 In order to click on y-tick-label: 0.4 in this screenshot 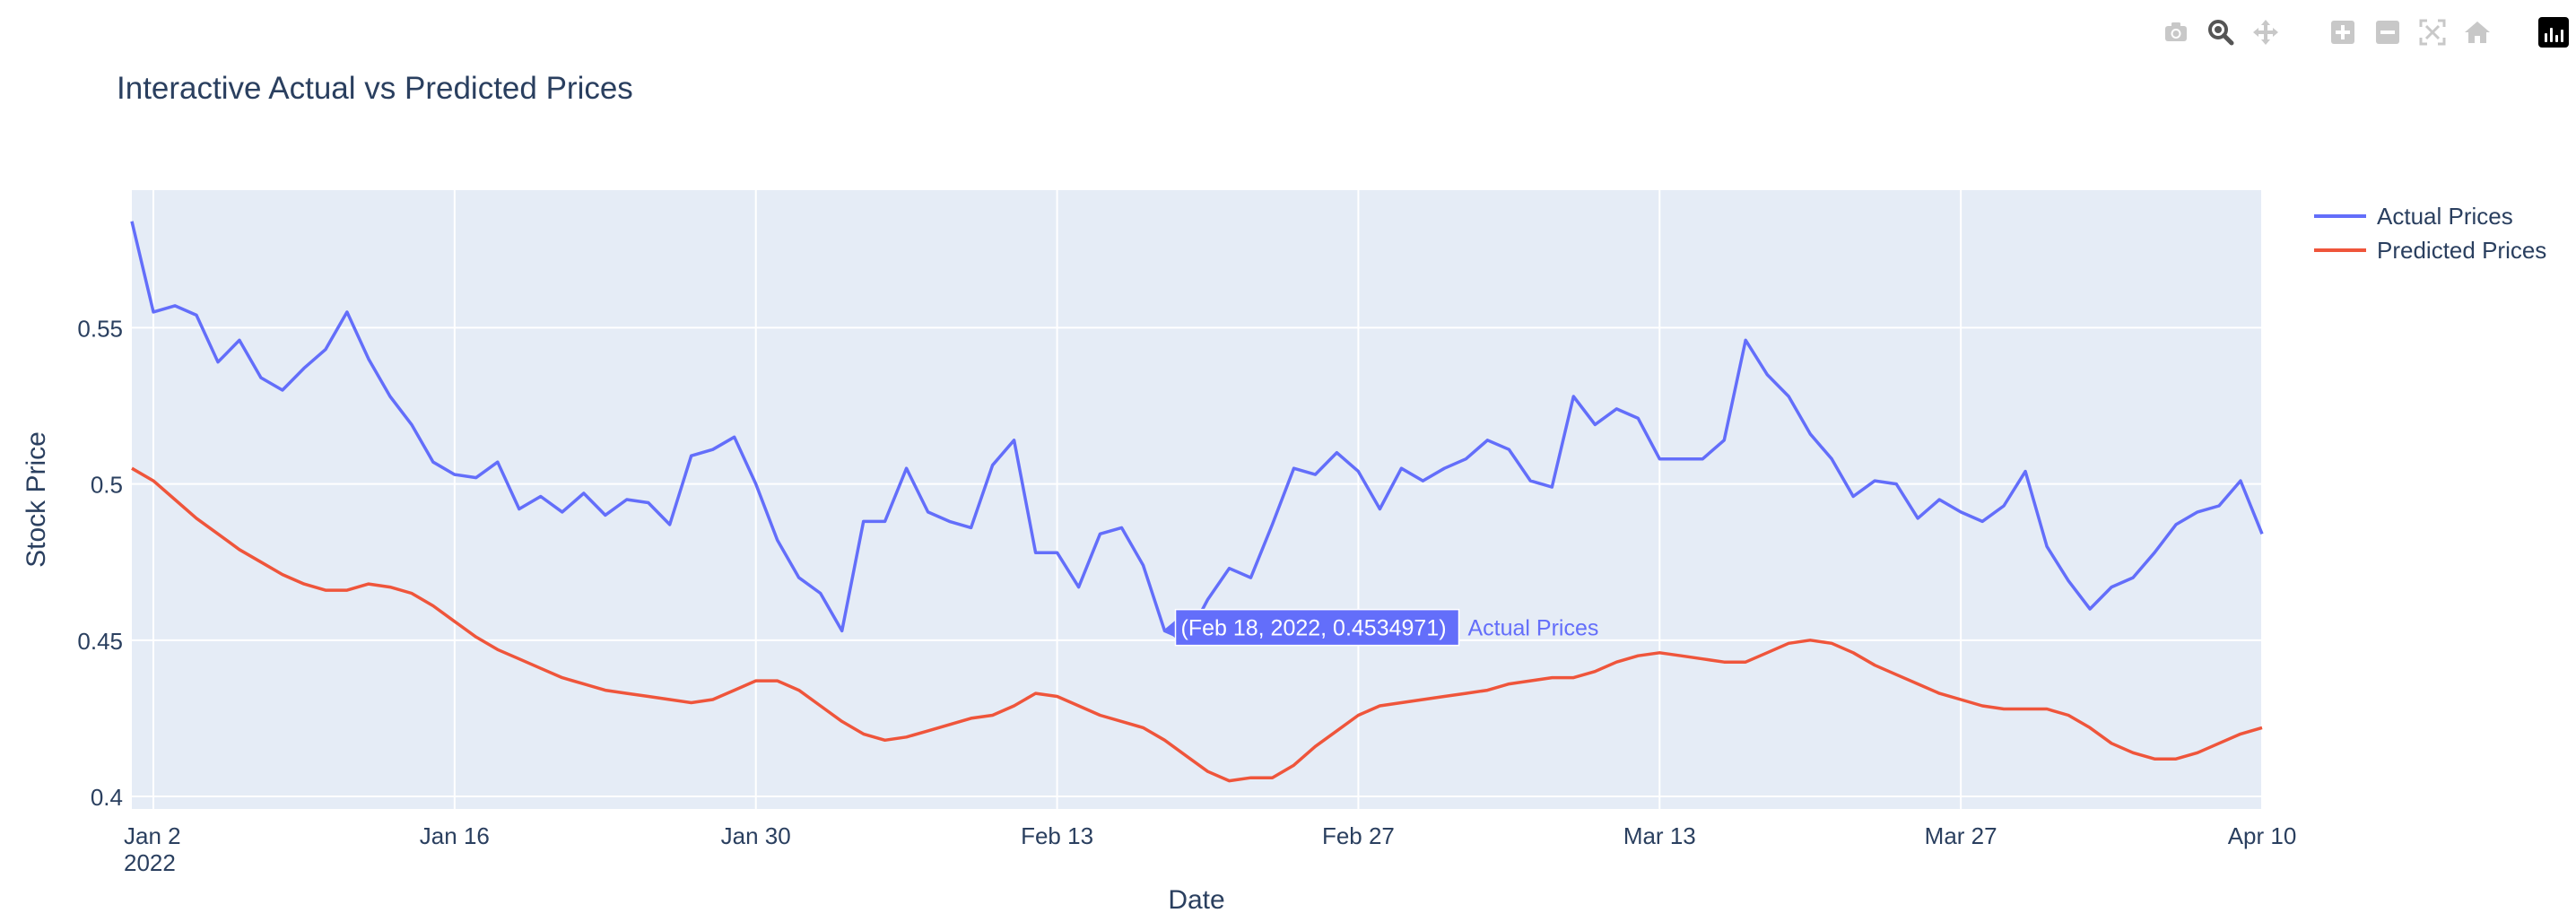, I will do `click(107, 797)`.